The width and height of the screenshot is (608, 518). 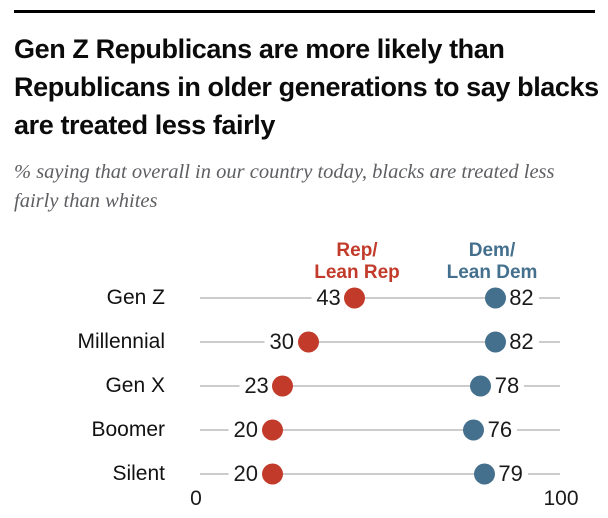 I want to click on chart-row: Gen X 23 78, so click(x=304, y=386).